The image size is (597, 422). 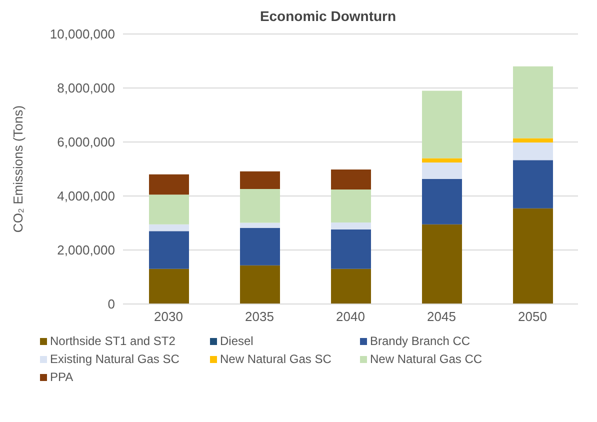 I want to click on y-tick-label: 6,000,000, so click(x=86, y=142).